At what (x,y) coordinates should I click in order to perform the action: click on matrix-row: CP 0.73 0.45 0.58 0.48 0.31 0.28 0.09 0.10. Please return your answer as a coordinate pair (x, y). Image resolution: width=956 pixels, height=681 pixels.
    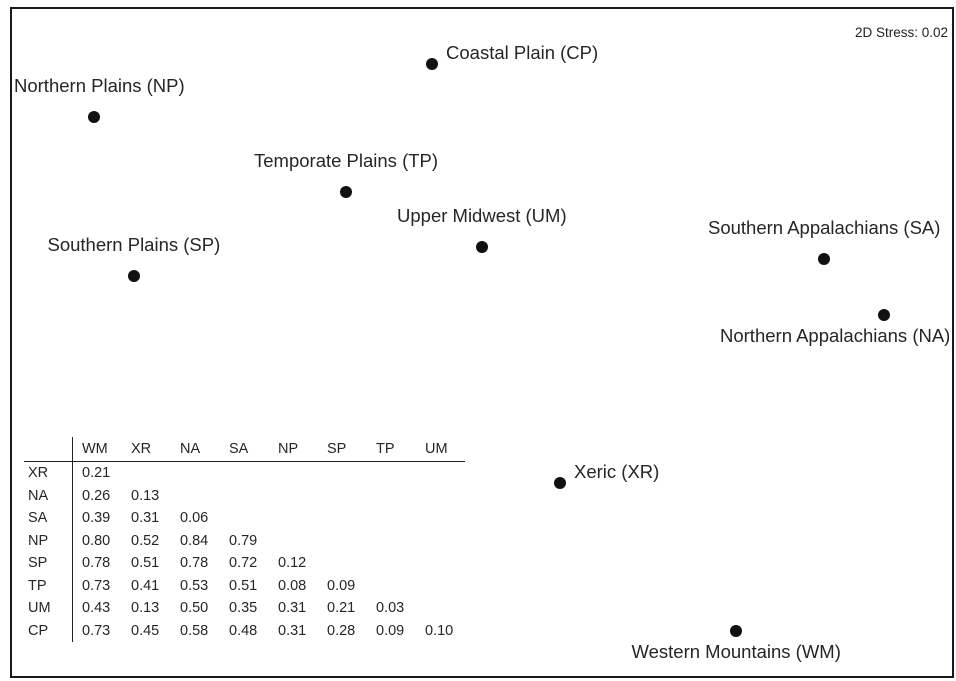
    Looking at the image, I should click on (244, 630).